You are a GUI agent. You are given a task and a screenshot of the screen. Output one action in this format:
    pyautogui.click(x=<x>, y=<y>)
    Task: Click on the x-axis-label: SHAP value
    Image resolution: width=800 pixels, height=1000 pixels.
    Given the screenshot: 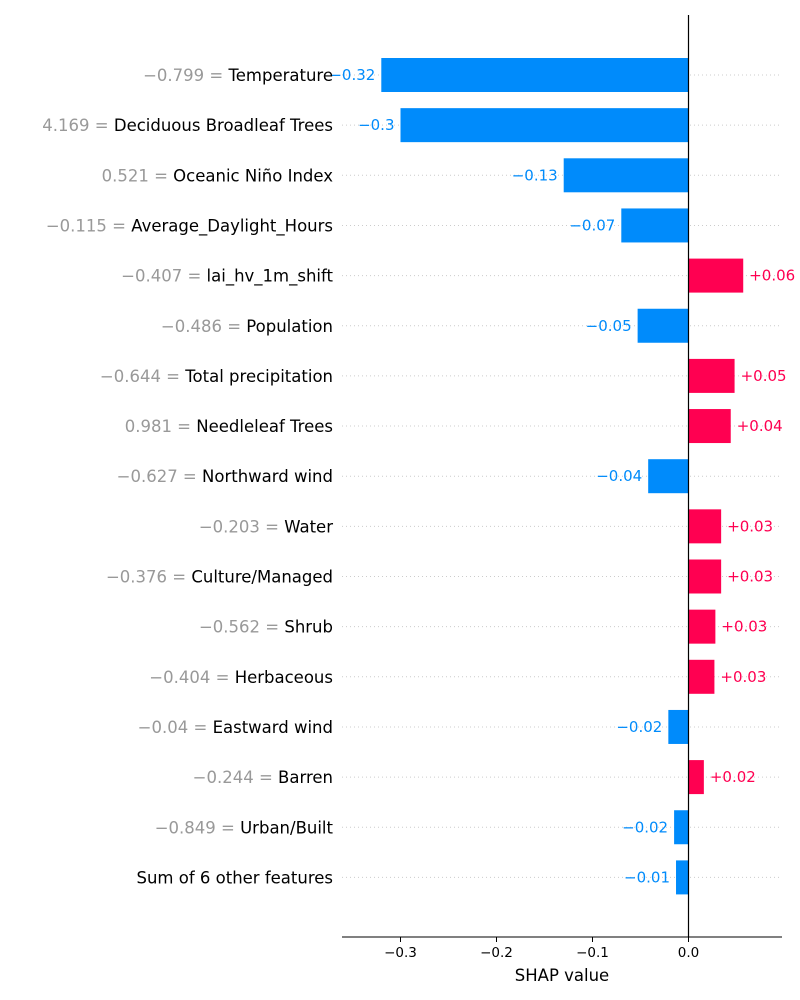 What is the action you would take?
    pyautogui.click(x=562, y=975)
    